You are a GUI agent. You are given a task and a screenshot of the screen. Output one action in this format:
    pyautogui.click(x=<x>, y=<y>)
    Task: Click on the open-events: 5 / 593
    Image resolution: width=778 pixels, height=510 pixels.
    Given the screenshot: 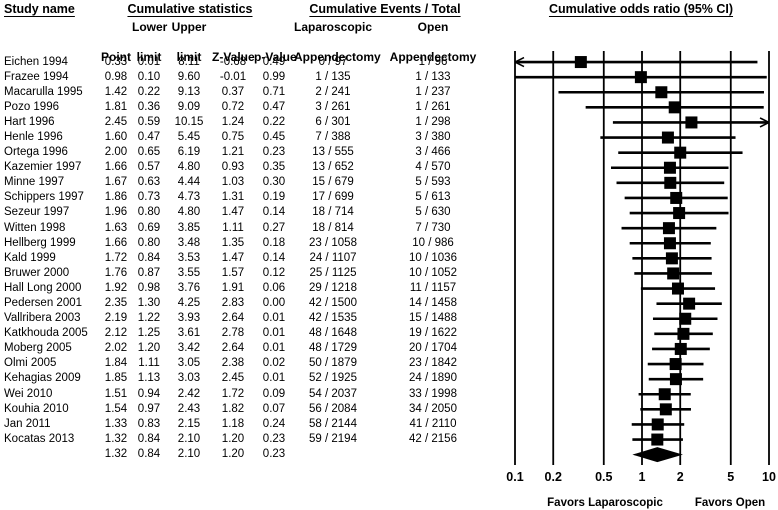 What is the action you would take?
    pyautogui.click(x=433, y=182)
    